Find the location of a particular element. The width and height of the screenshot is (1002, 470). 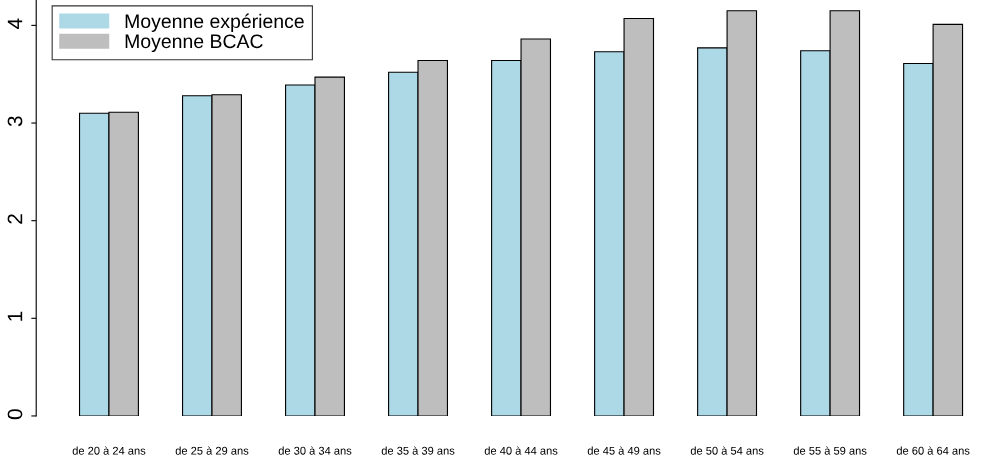

y-tick-label: 0 is located at coordinates (15, 414).